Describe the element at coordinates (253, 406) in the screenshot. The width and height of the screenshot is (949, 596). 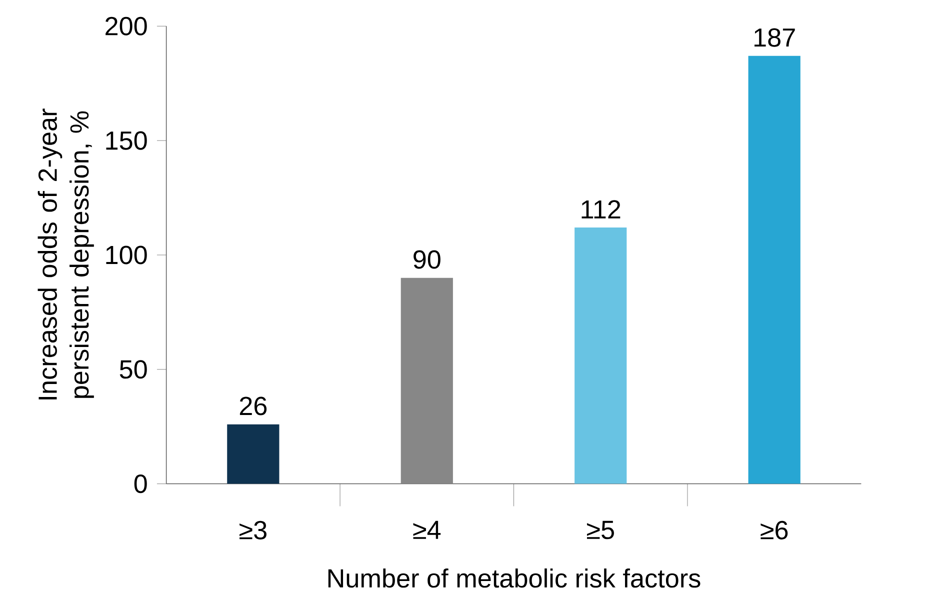
I see `data-label: 26` at that location.